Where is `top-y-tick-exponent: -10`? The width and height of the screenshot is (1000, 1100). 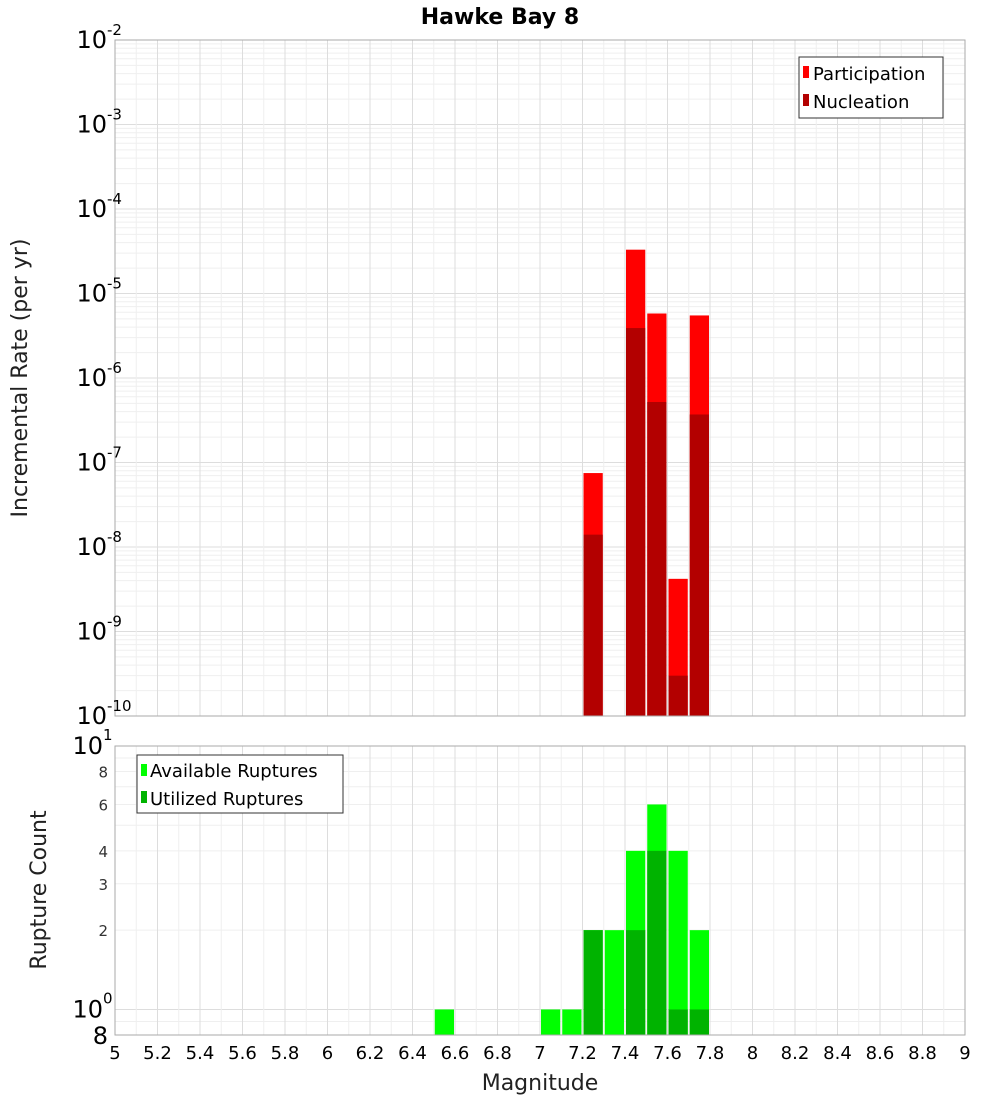
top-y-tick-exponent: -10 is located at coordinates (119, 706).